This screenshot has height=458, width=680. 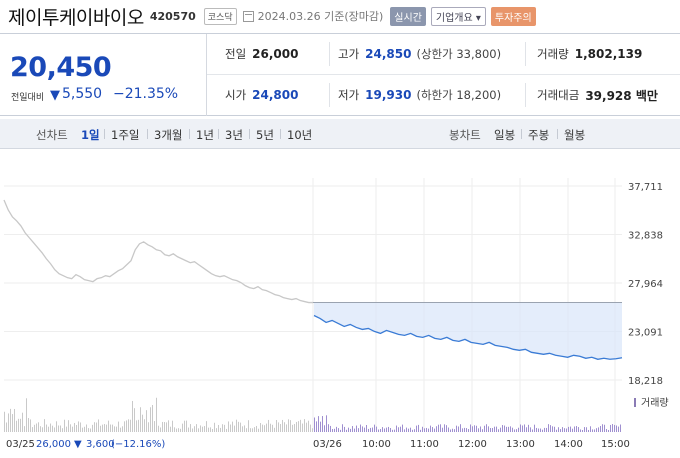 What do you see at coordinates (76, 17) in the screenshot?
I see `stock-name: 제이투케이바이오` at bounding box center [76, 17].